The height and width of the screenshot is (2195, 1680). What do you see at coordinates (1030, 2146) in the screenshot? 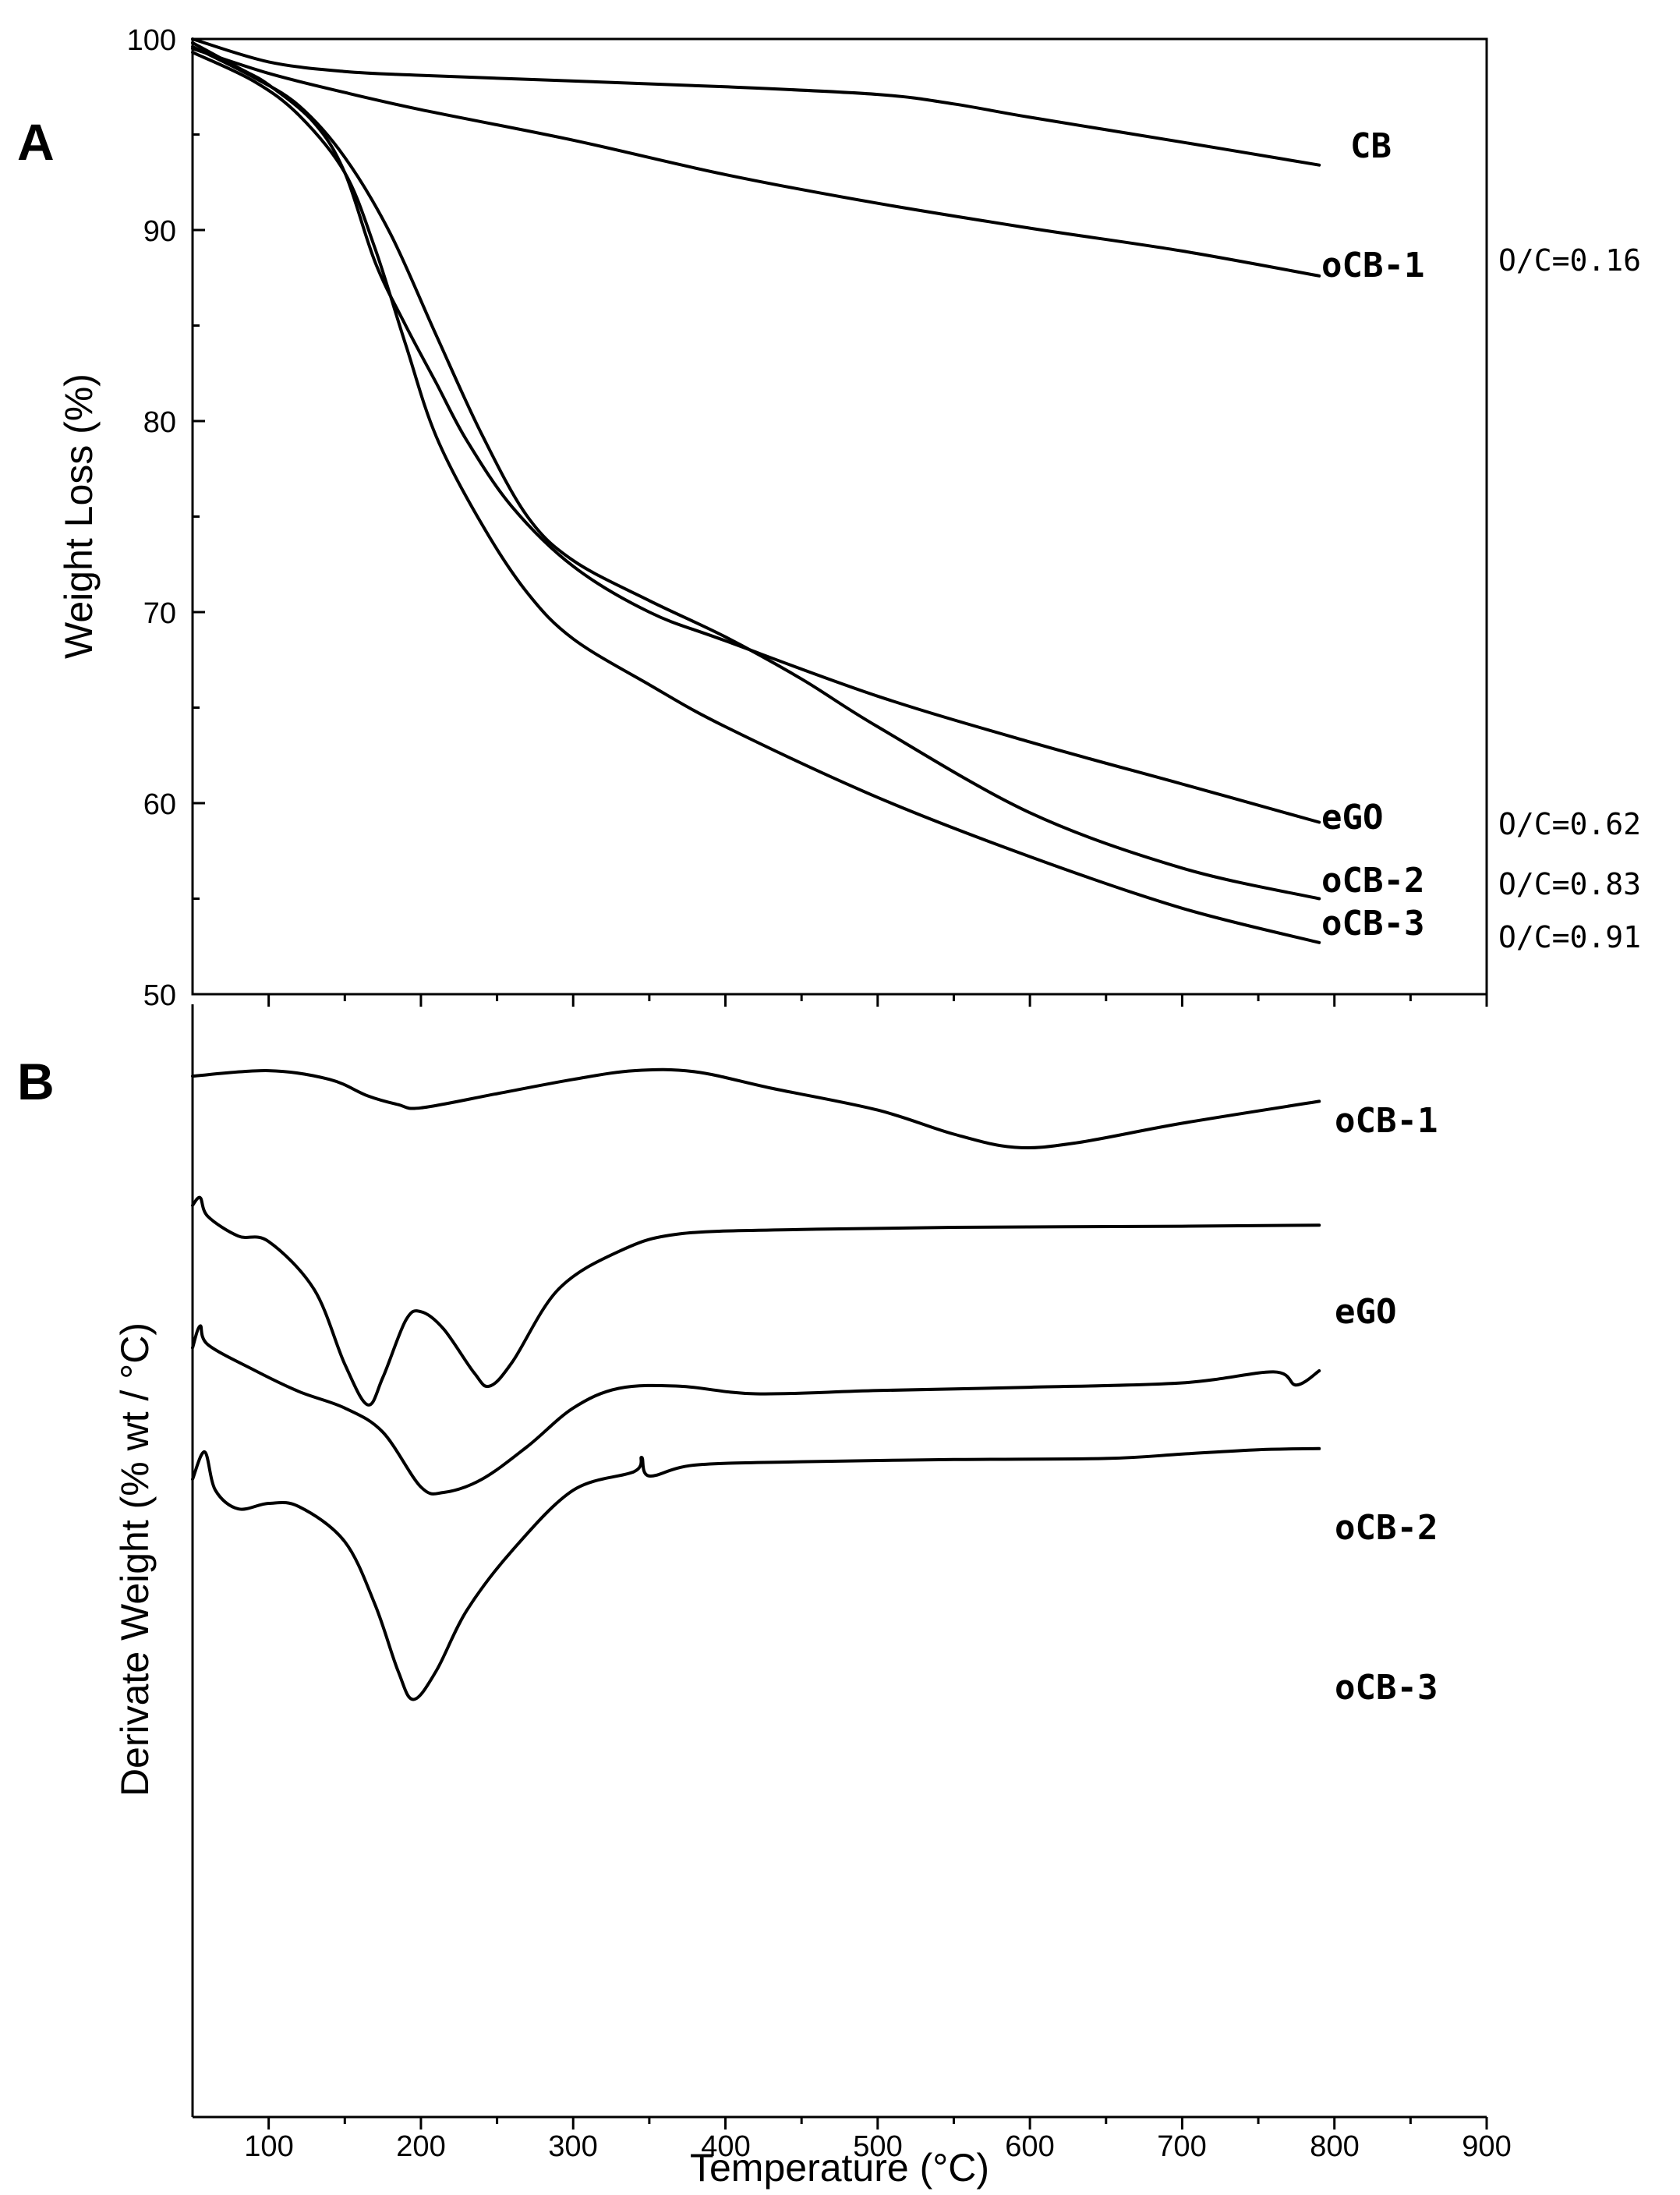
I see `x-tick-label: 600` at bounding box center [1030, 2146].